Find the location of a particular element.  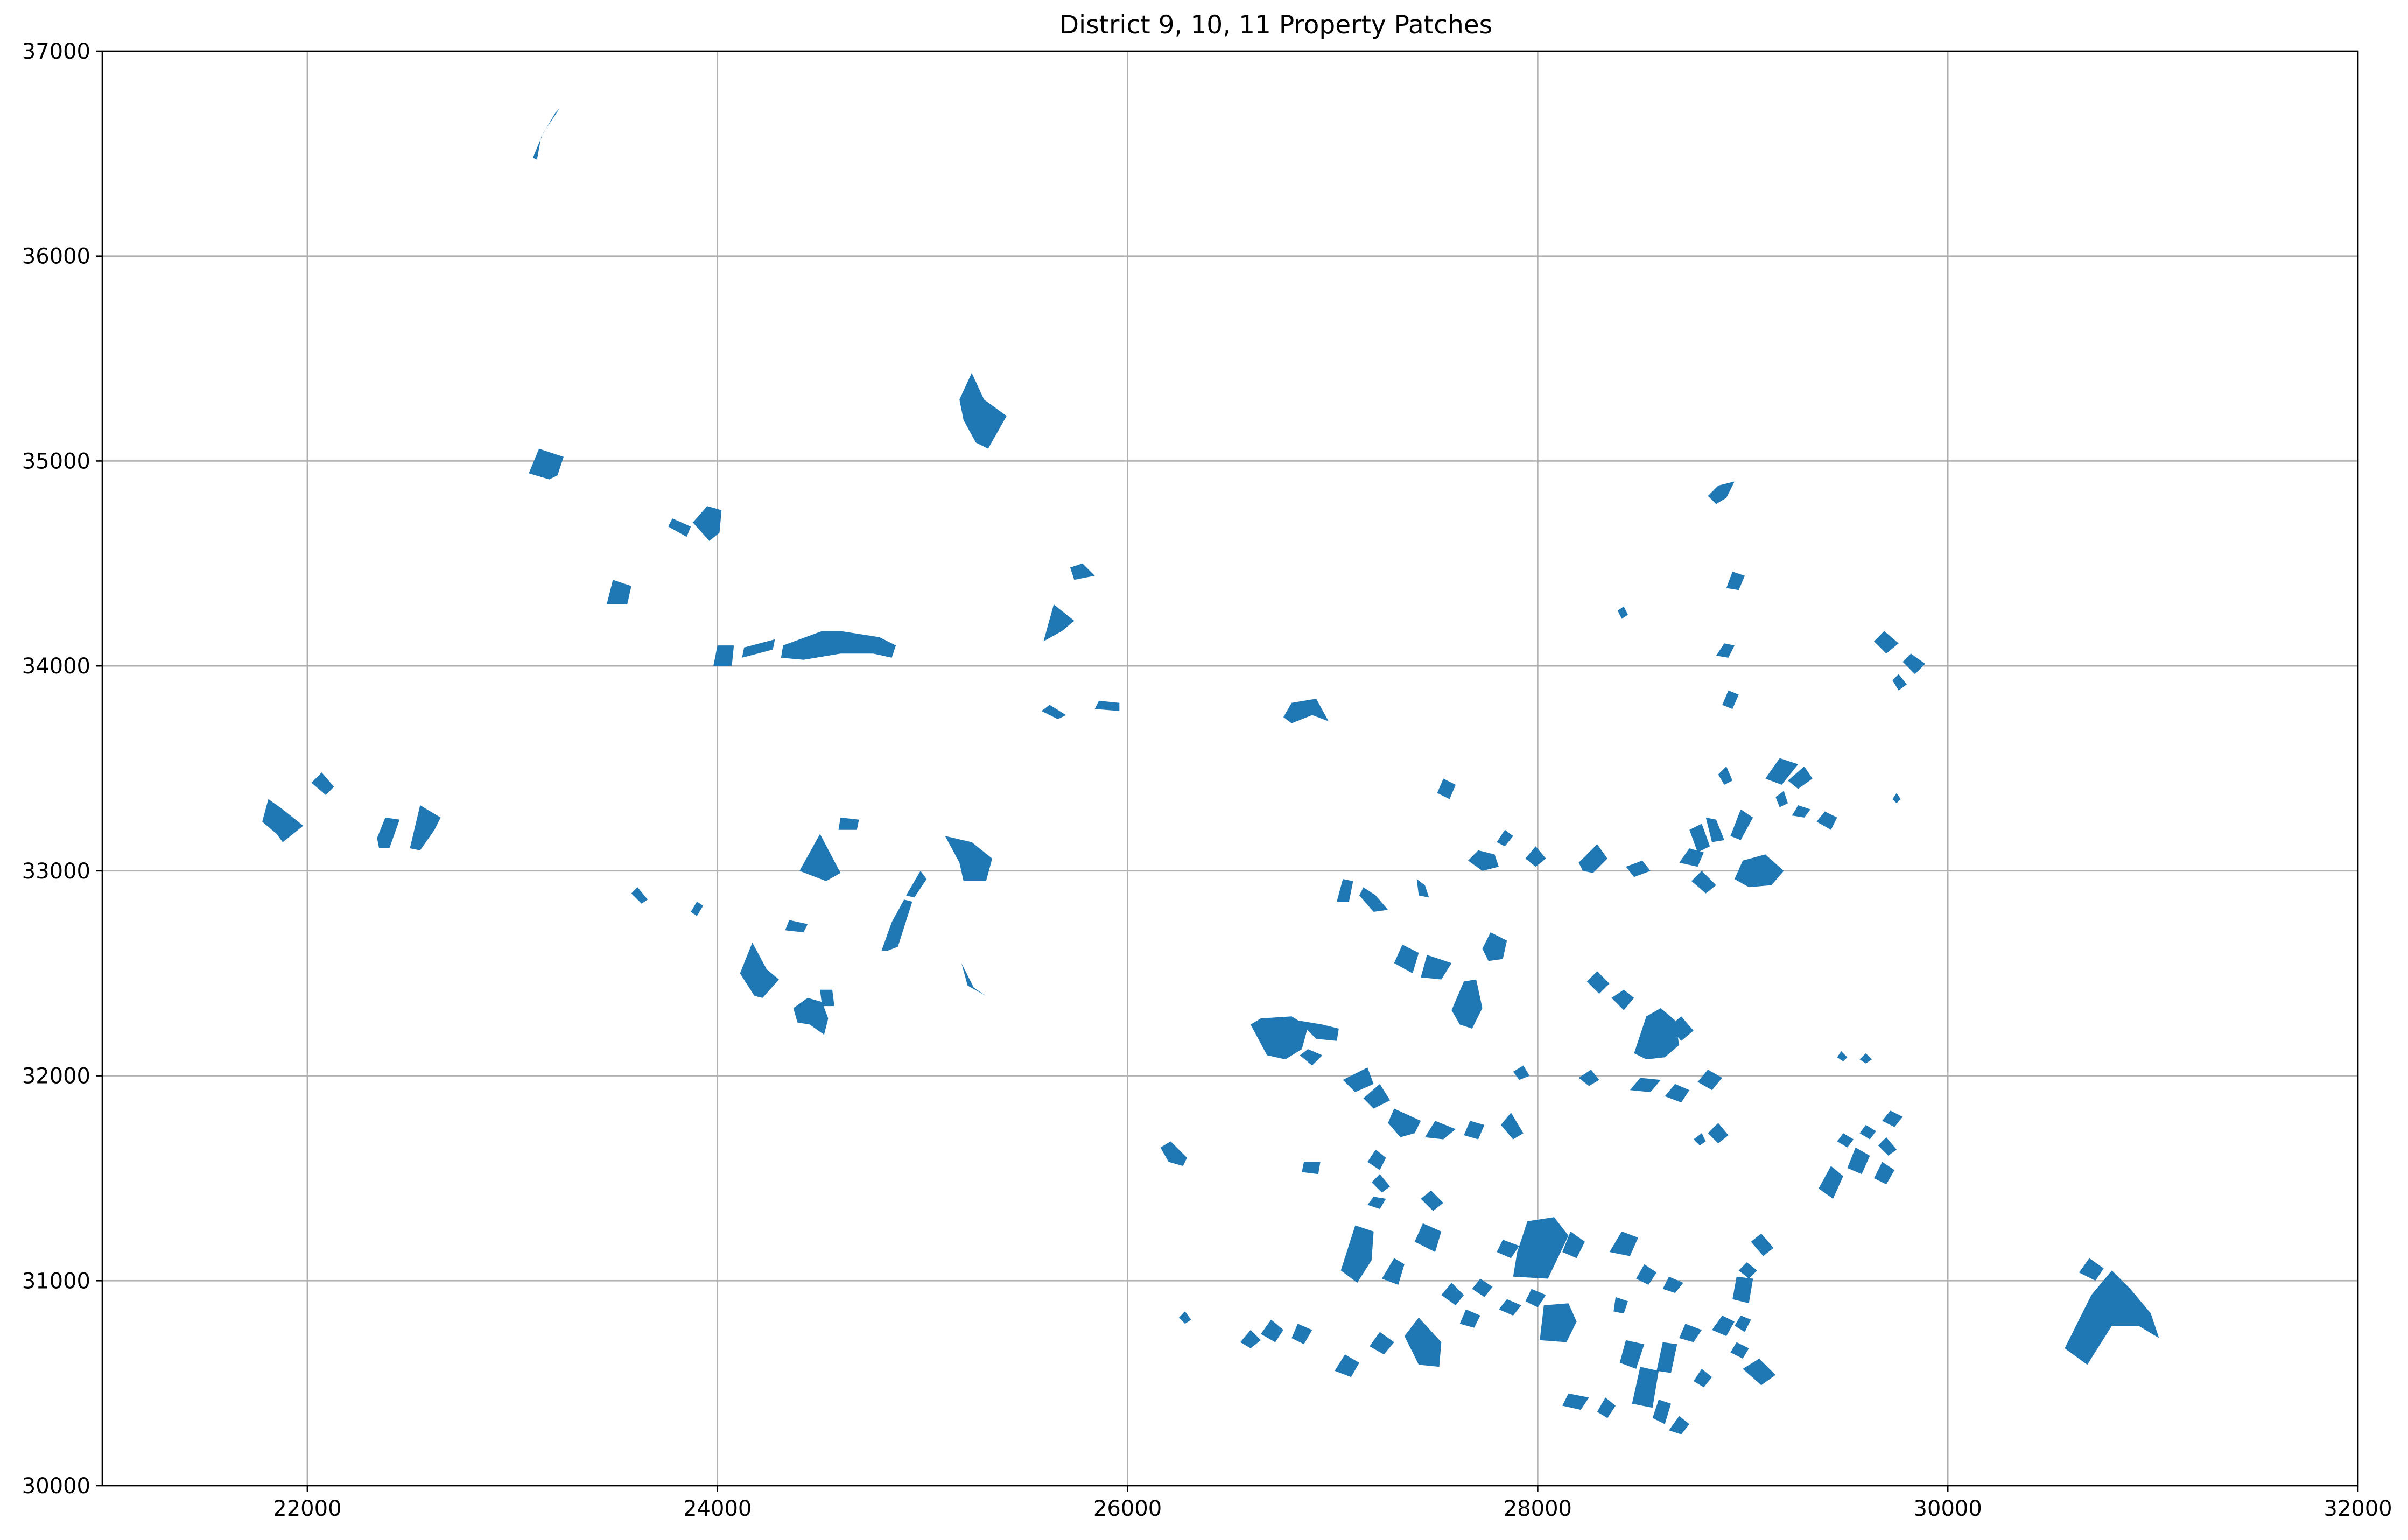

y-tick-label: 37000 is located at coordinates (56, 52).